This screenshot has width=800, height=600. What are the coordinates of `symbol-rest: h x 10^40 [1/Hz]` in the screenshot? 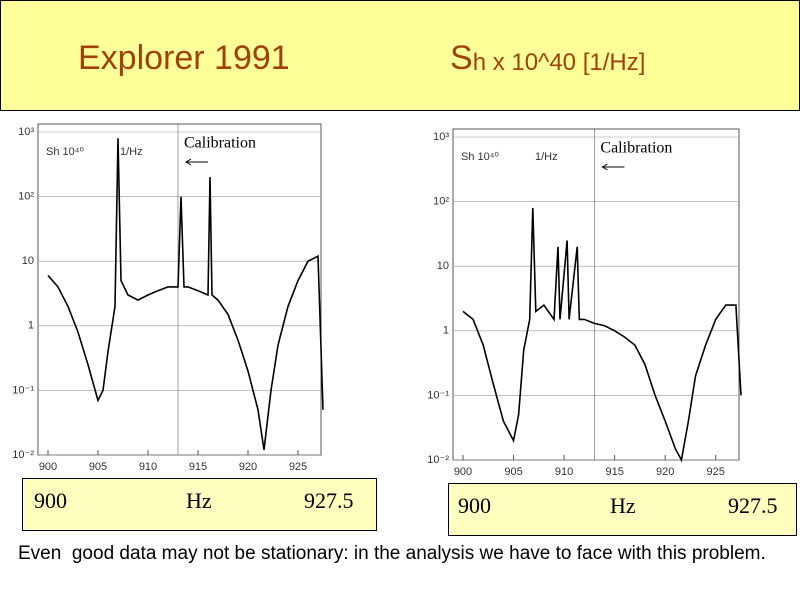 It's located at (559, 62).